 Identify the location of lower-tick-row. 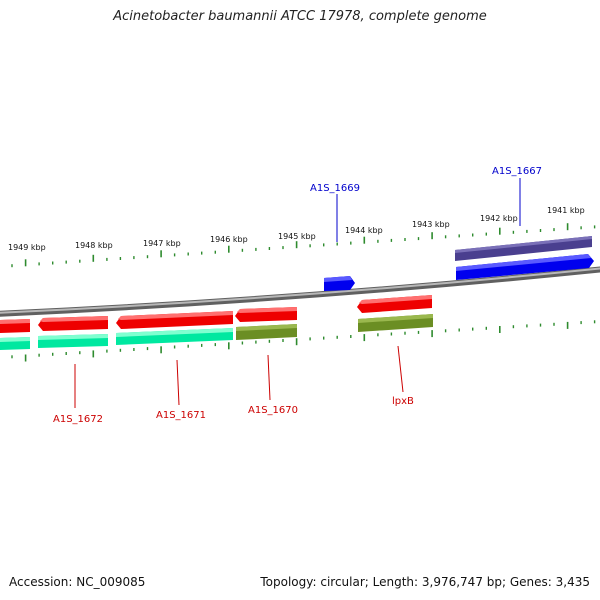
(303, 341).